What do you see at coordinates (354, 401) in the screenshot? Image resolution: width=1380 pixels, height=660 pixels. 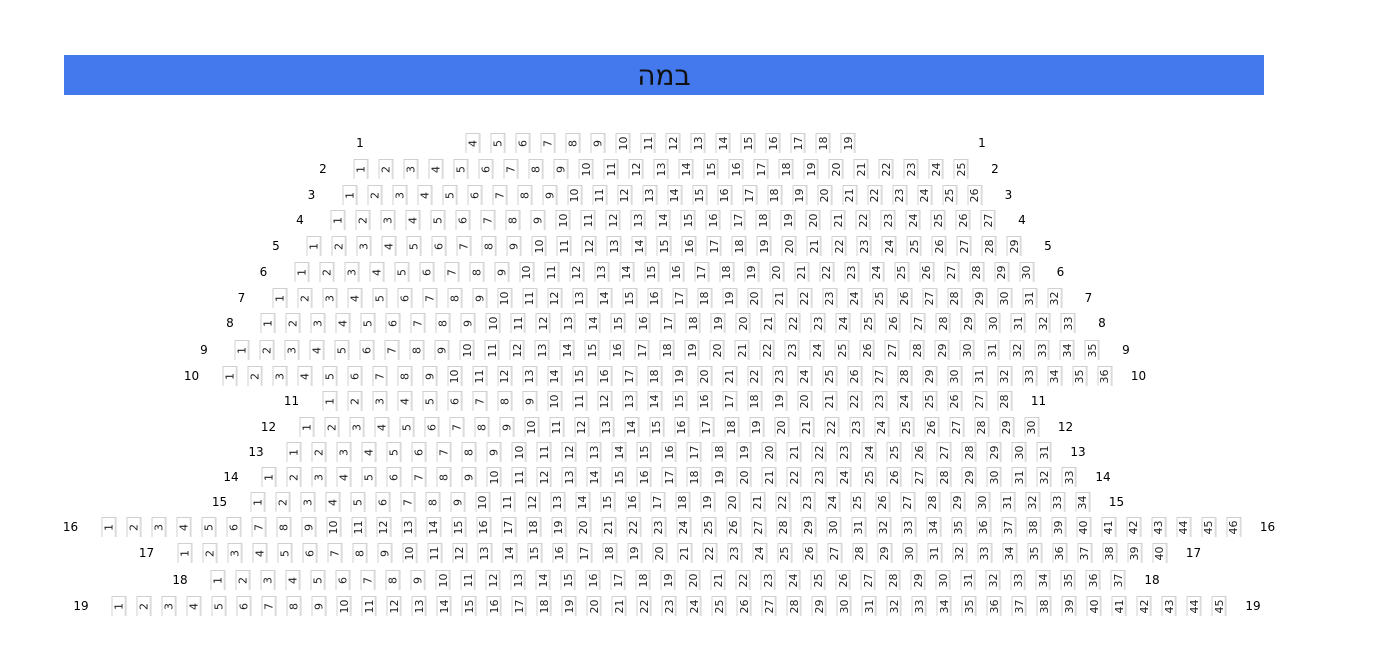 I see `seat-row11-2: 2` at bounding box center [354, 401].